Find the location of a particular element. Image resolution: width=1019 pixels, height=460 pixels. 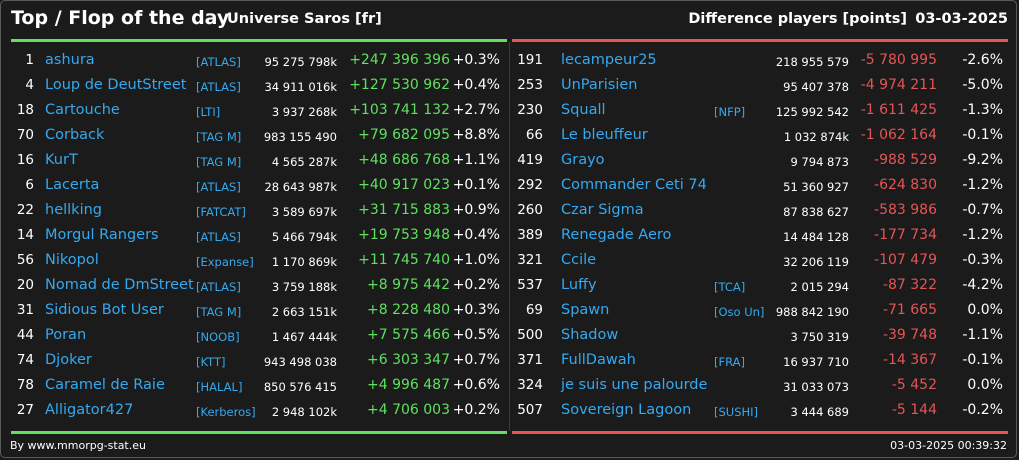

player-points: 31 033 073 is located at coordinates (816, 387).